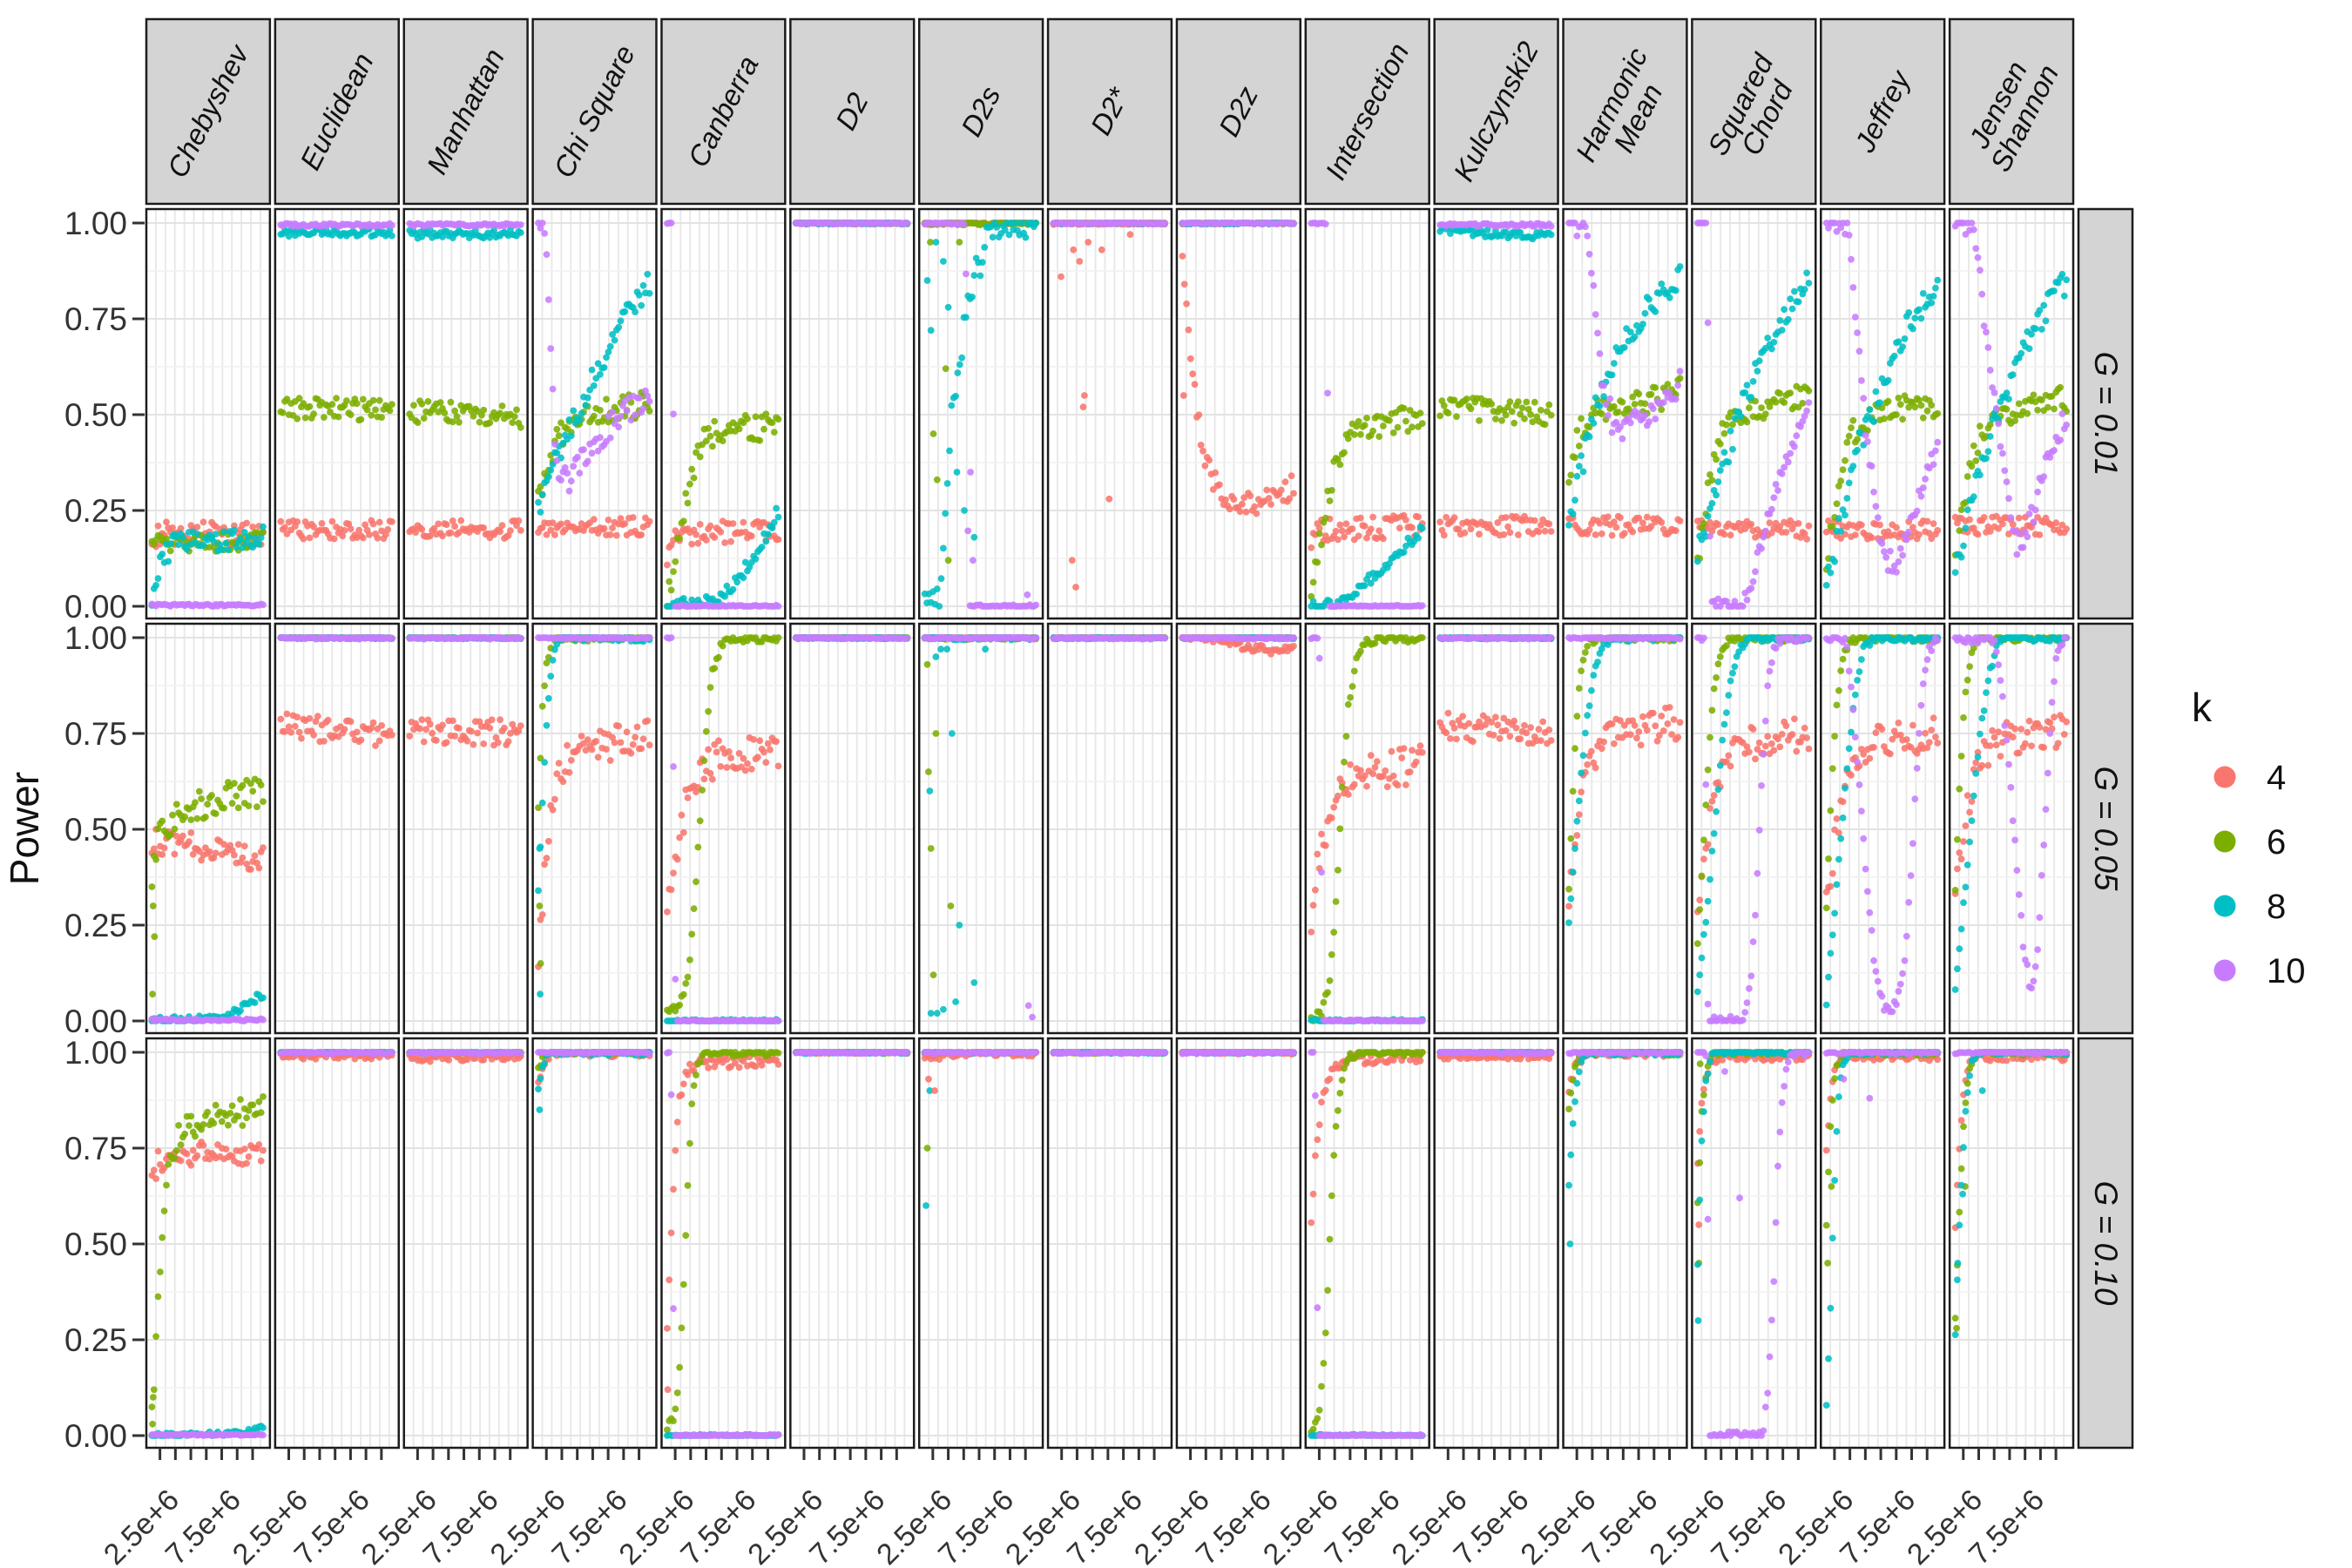  Describe the element at coordinates (594, 526) in the screenshot. I see `series-k4` at that location.